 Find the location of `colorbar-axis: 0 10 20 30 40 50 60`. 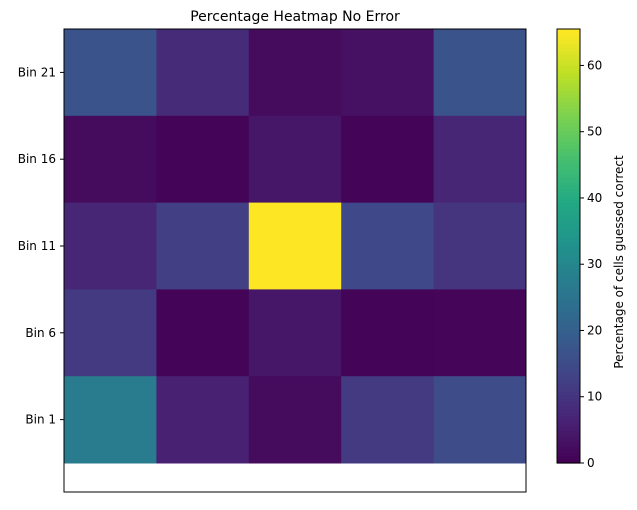

colorbar-axis: 0 10 20 30 40 50 60 is located at coordinates (591, 264).